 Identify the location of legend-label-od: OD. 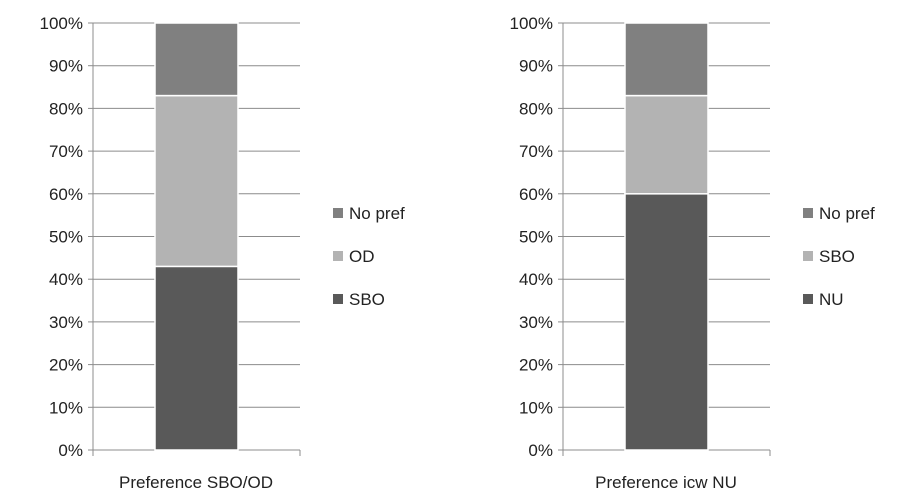
(362, 256).